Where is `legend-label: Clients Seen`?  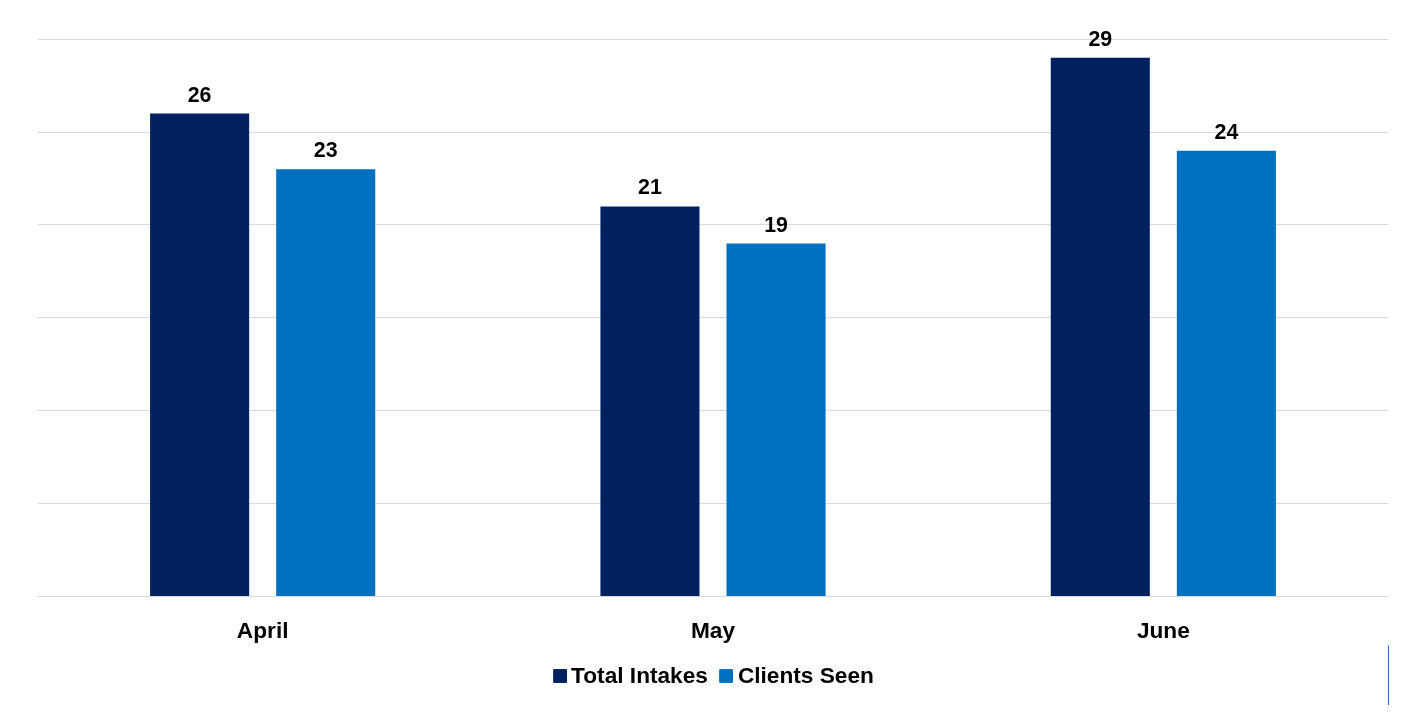 legend-label: Clients Seen is located at coordinates (805, 675).